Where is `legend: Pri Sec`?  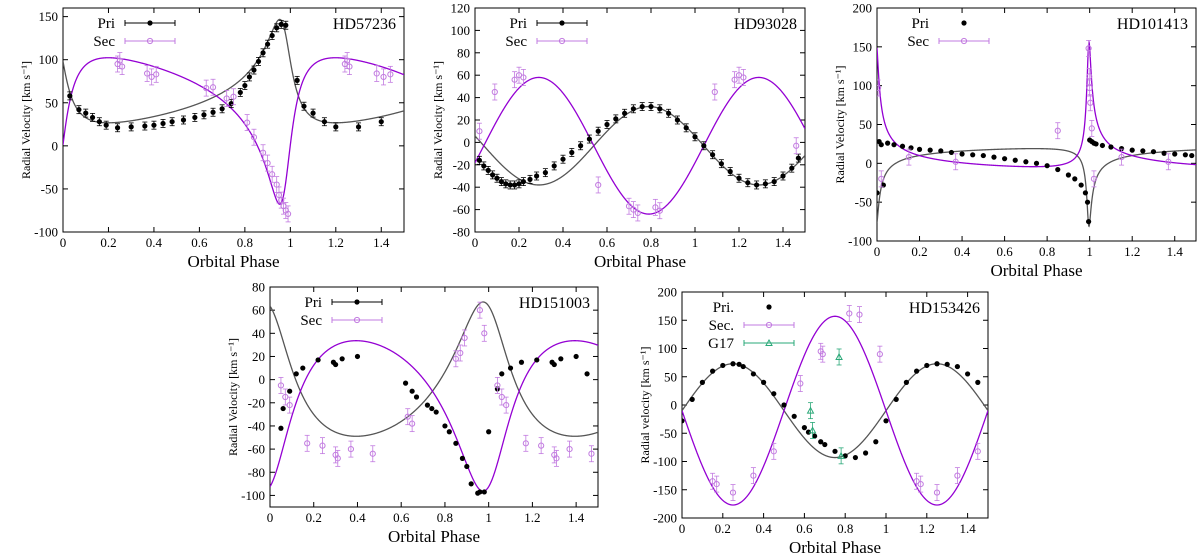
legend: Pri Sec is located at coordinates (134, 33).